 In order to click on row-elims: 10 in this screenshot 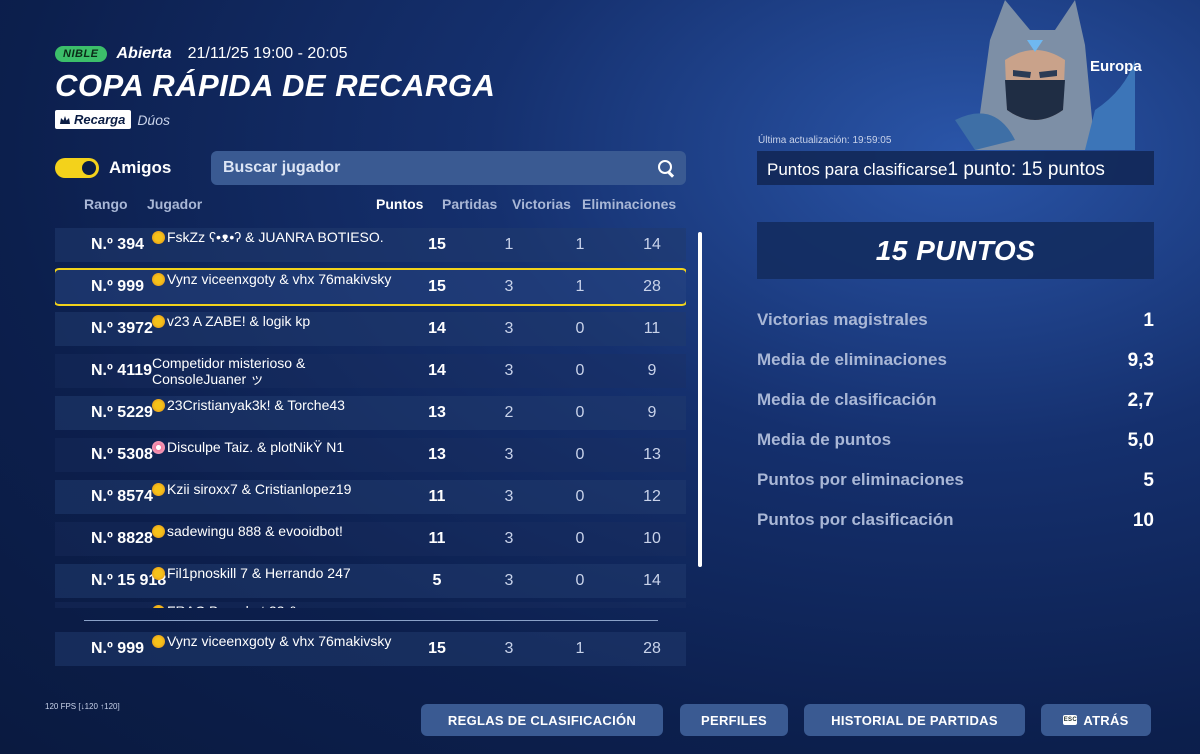, I will do `click(652, 538)`.